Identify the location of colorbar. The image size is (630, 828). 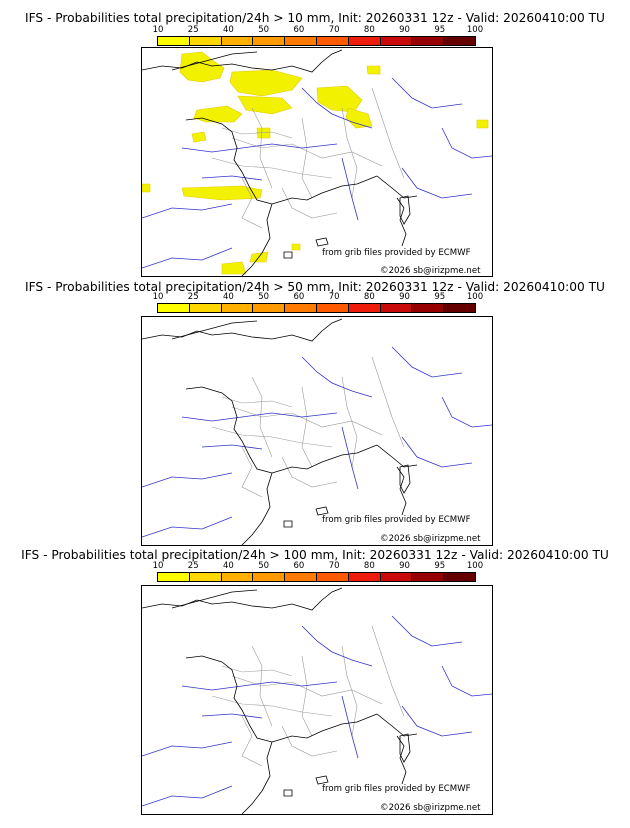
(316, 308).